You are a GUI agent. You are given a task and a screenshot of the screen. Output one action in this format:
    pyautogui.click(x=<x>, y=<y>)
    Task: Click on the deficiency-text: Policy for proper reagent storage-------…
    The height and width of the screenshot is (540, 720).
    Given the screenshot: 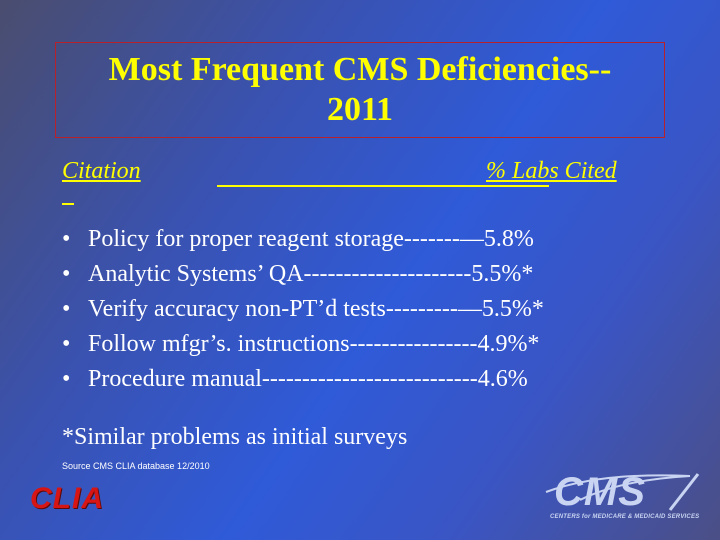 What is the action you would take?
    pyautogui.click(x=311, y=239)
    